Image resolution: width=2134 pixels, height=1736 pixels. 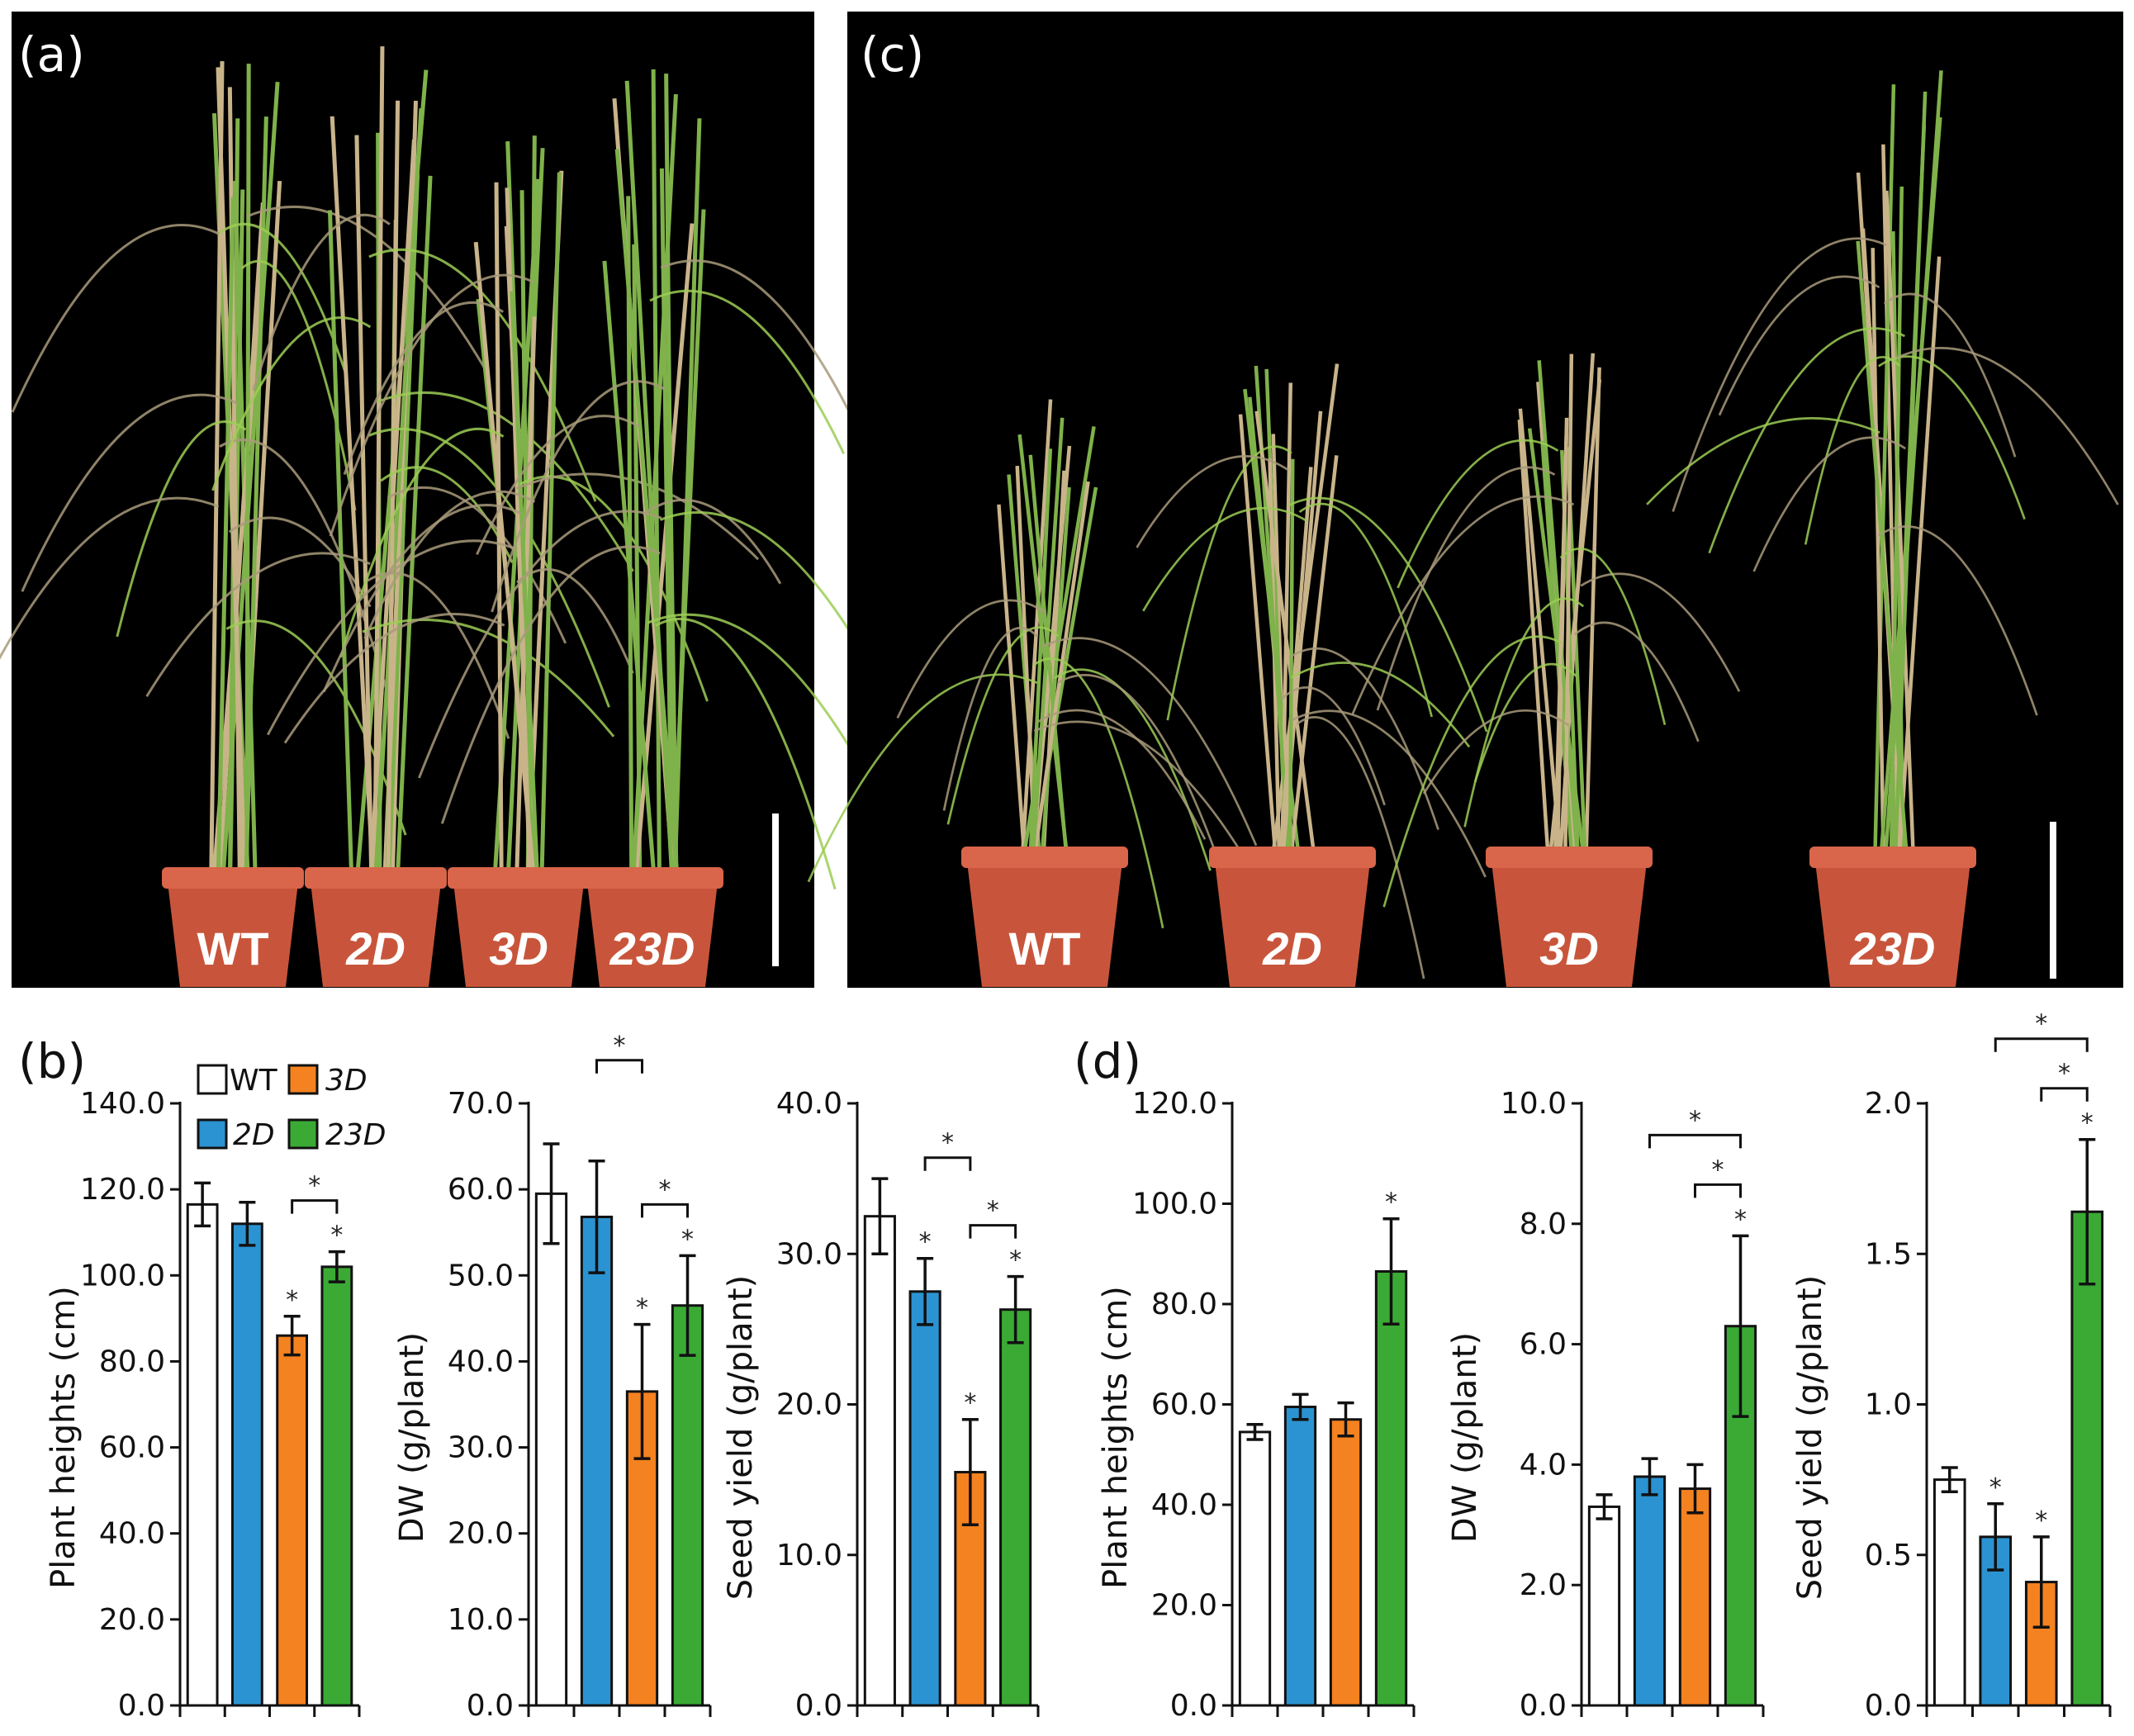 I want to click on legend-swatch-2d, so click(x=212, y=1134).